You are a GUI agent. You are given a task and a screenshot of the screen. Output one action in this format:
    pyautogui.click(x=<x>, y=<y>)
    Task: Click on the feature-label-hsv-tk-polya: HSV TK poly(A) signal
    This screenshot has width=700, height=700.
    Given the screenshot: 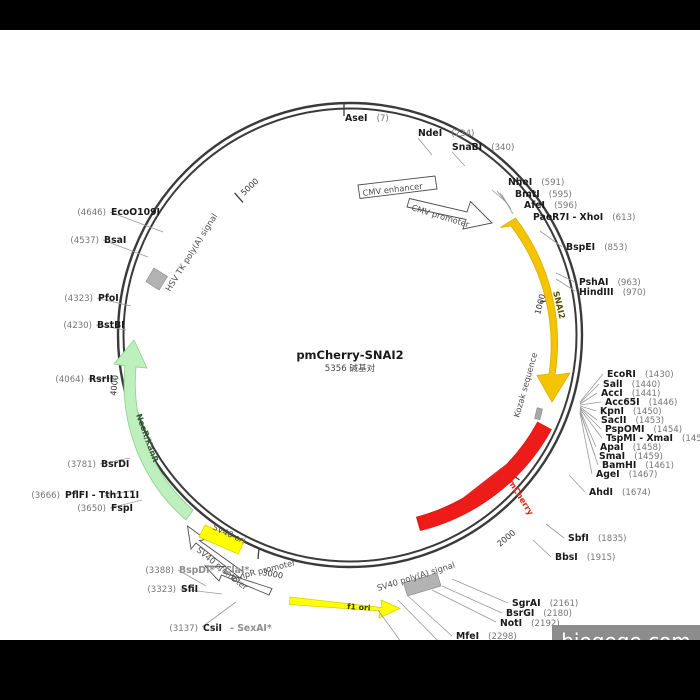 What is the action you would take?
    pyautogui.click(x=191, y=253)
    